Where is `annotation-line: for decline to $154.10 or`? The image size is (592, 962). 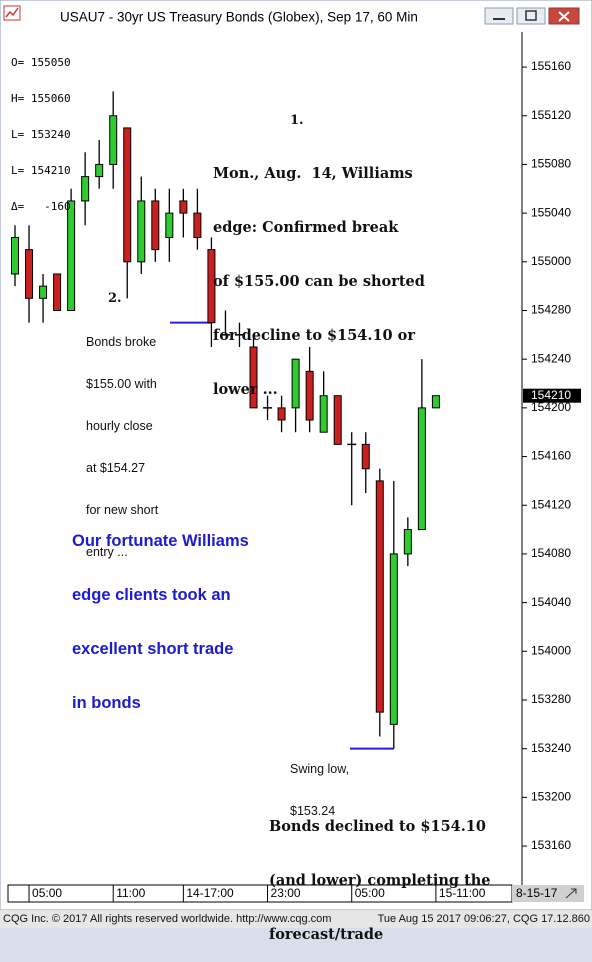 annotation-line: for decline to $154.10 or is located at coordinates (314, 335).